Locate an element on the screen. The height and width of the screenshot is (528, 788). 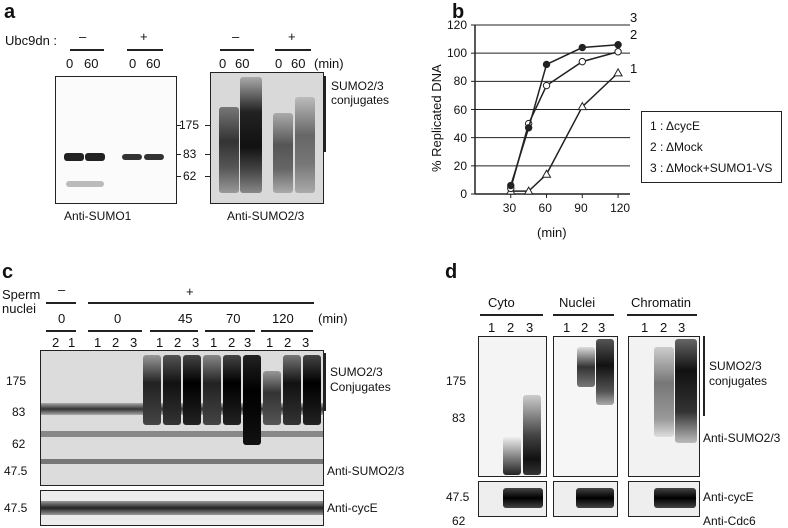
panel-a-letter: a is located at coordinates (10, 12).